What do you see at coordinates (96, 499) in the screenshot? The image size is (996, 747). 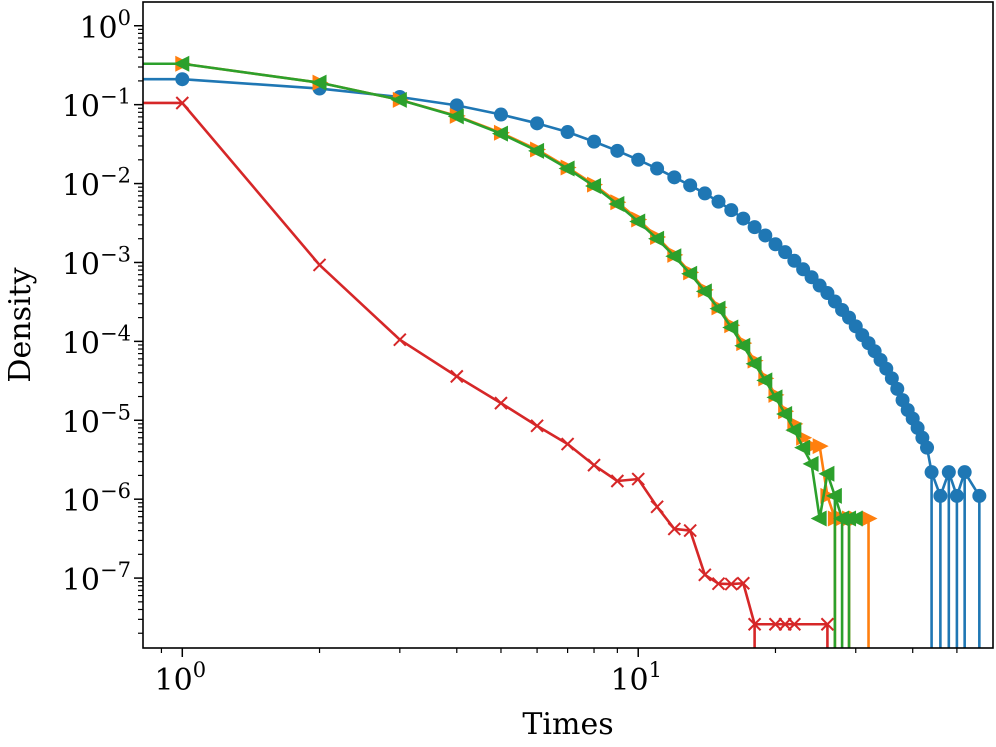 I see `y-tick-label: 10⁻⁶` at bounding box center [96, 499].